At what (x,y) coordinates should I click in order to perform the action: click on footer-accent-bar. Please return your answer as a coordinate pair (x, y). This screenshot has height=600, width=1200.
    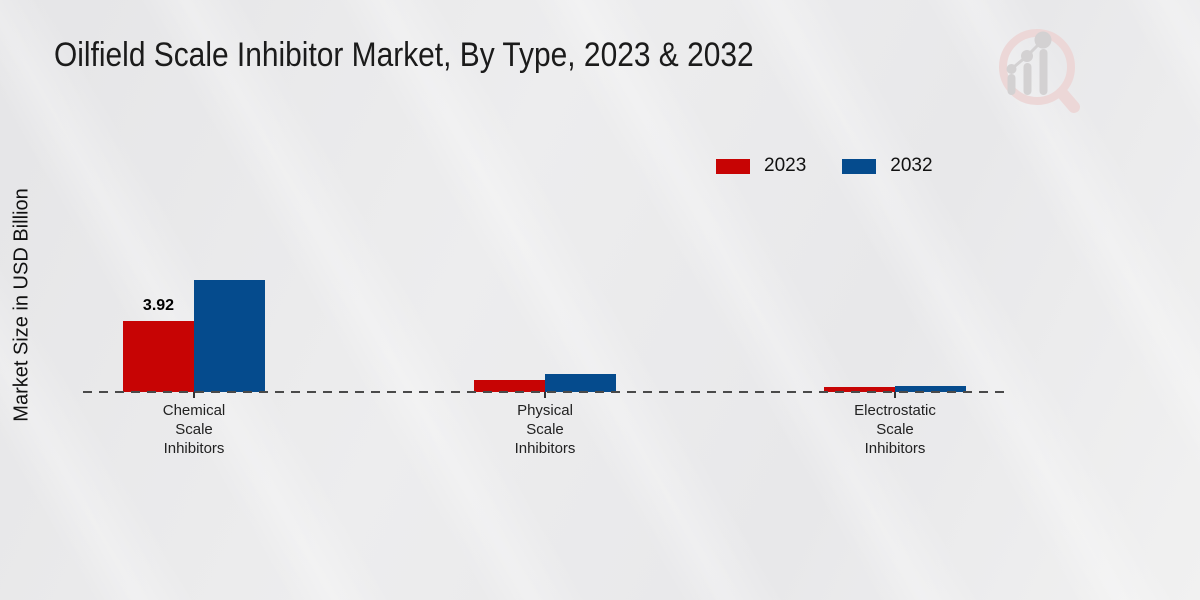
    Looking at the image, I should click on (600, 594).